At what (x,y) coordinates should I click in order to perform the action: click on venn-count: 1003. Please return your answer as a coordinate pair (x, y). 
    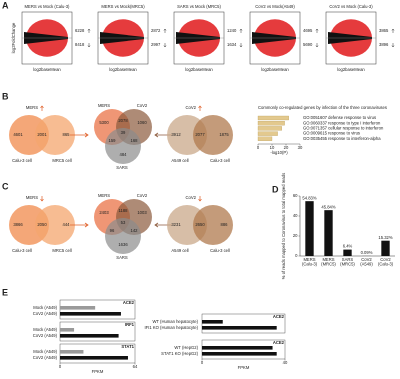
    Looking at the image, I should click on (142, 212).